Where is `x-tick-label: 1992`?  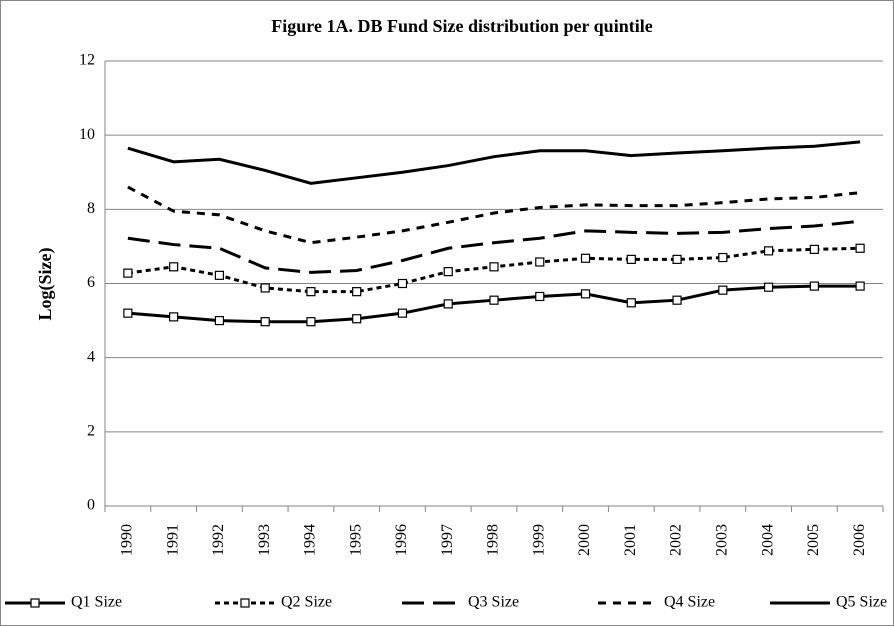 x-tick-label: 1992 is located at coordinates (218, 540).